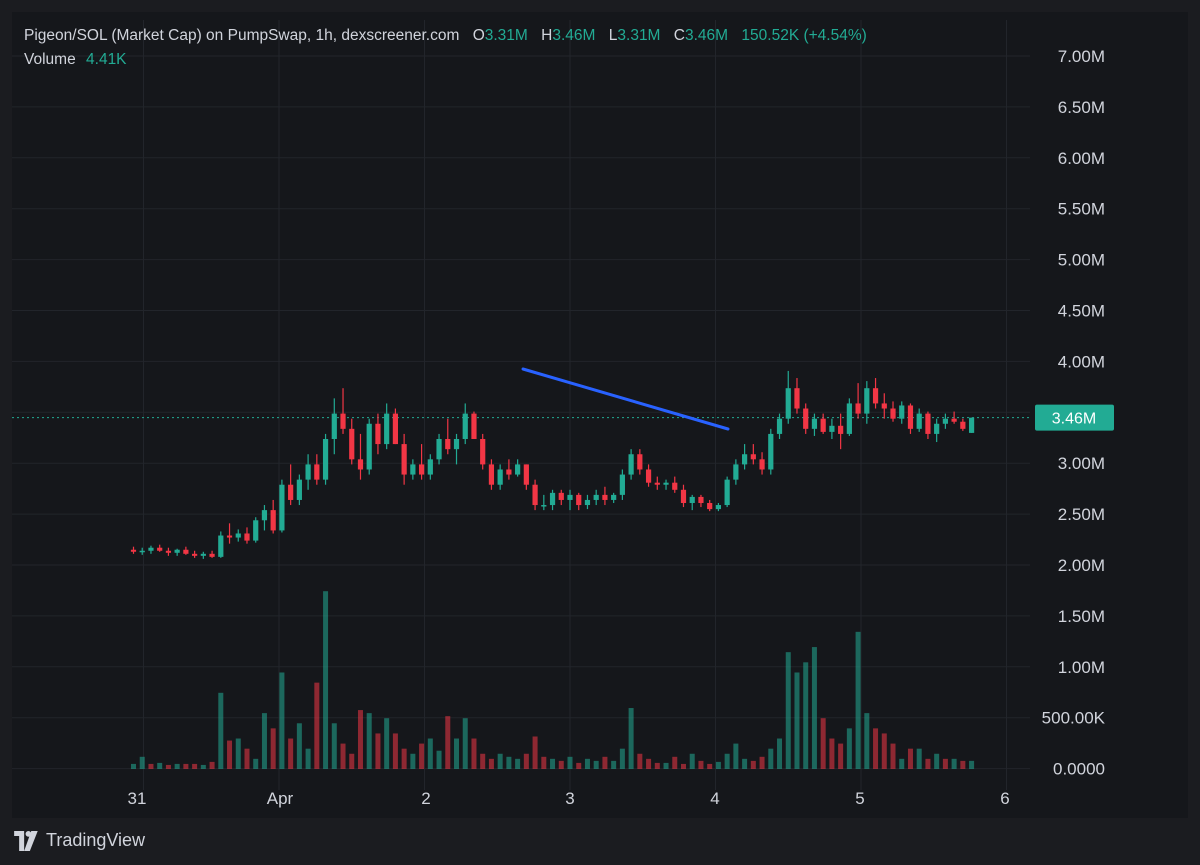 Image resolution: width=1200 pixels, height=865 pixels. I want to click on time-axis-tick: 2, so click(425, 798).